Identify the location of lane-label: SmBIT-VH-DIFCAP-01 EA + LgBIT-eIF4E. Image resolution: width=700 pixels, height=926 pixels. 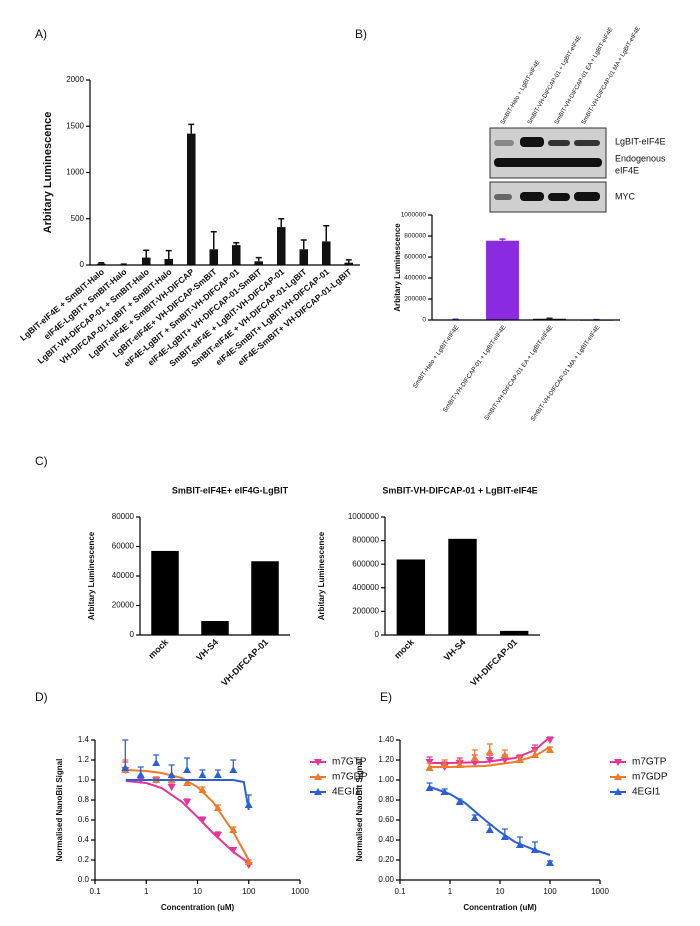
(584, 76).